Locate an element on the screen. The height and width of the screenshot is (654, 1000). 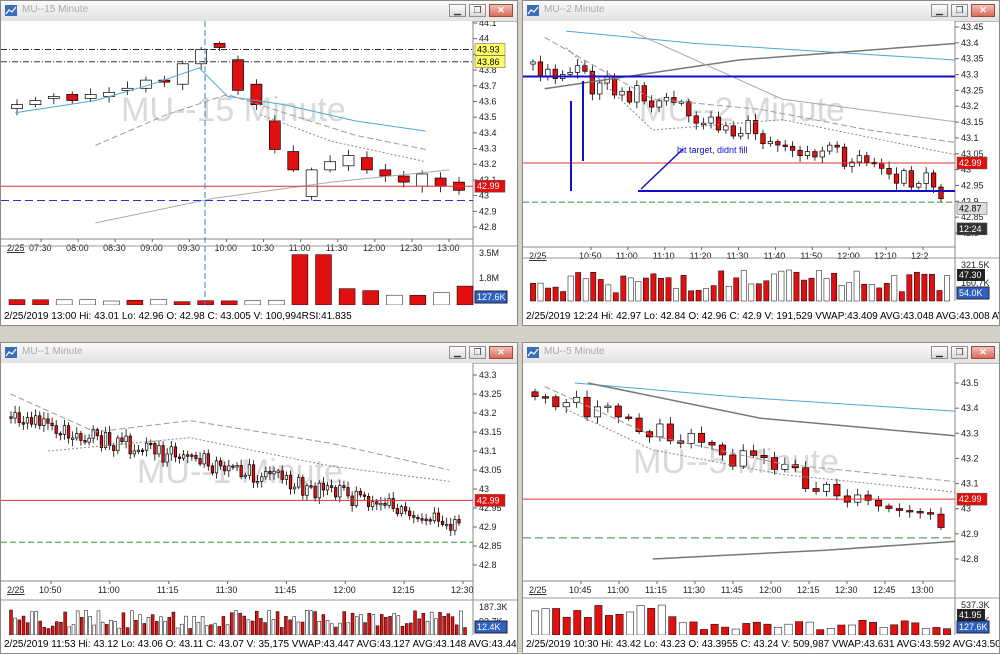
price-tick-label: 42.9 is located at coordinates (488, 211).